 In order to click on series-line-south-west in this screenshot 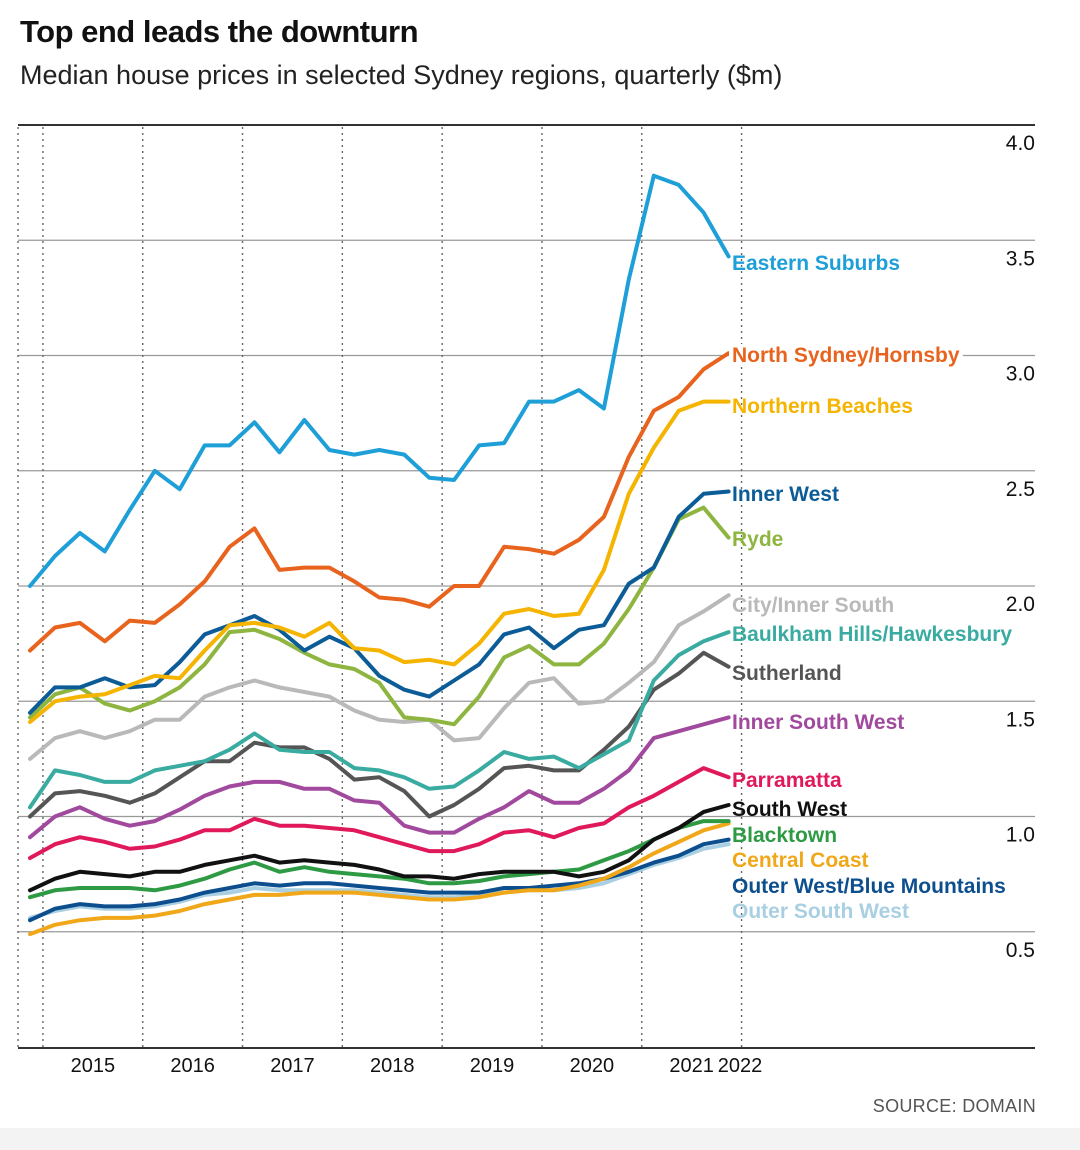, I will do `click(379, 848)`.